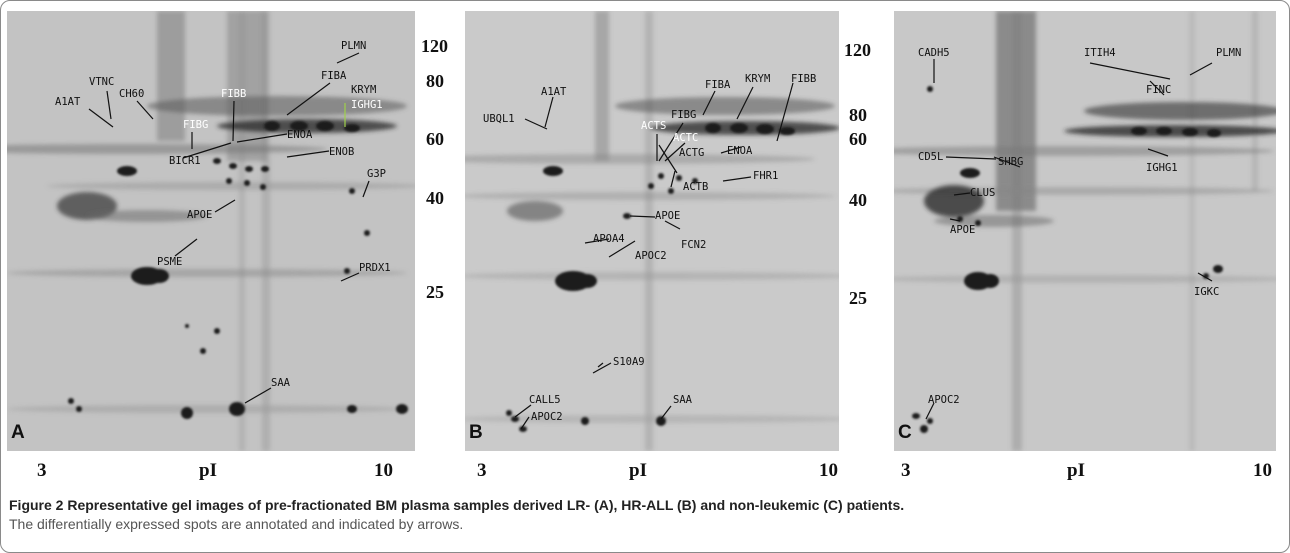  What do you see at coordinates (983, 193) in the screenshot?
I see `spot-label-clus-c: CLUS` at bounding box center [983, 193].